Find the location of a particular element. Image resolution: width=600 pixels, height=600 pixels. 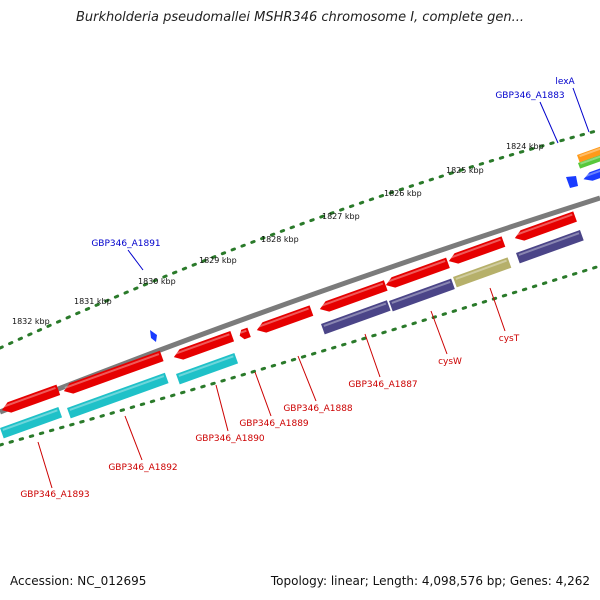

gene-cysw-red-highlight is located at coordinates (416, 271).